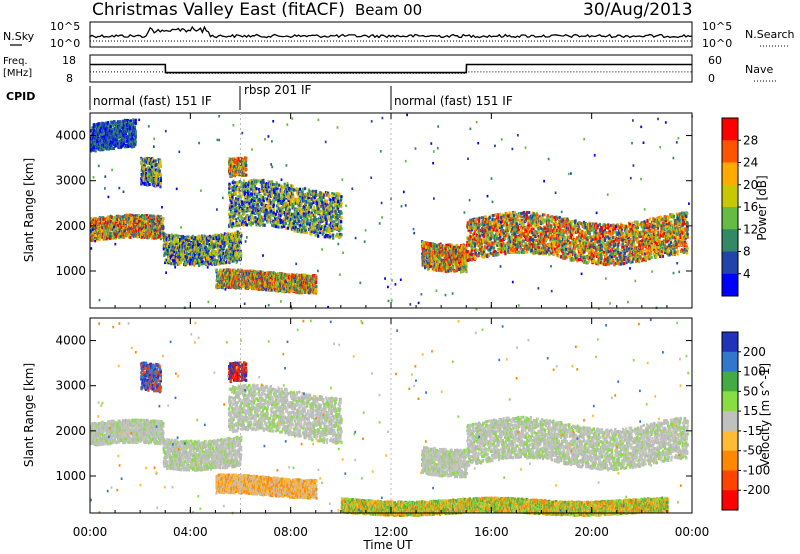 This screenshot has height=554, width=800. Describe the element at coordinates (453, 101) in the screenshot. I see `cpid-segment-3: normal (fast) 151 IF` at that location.